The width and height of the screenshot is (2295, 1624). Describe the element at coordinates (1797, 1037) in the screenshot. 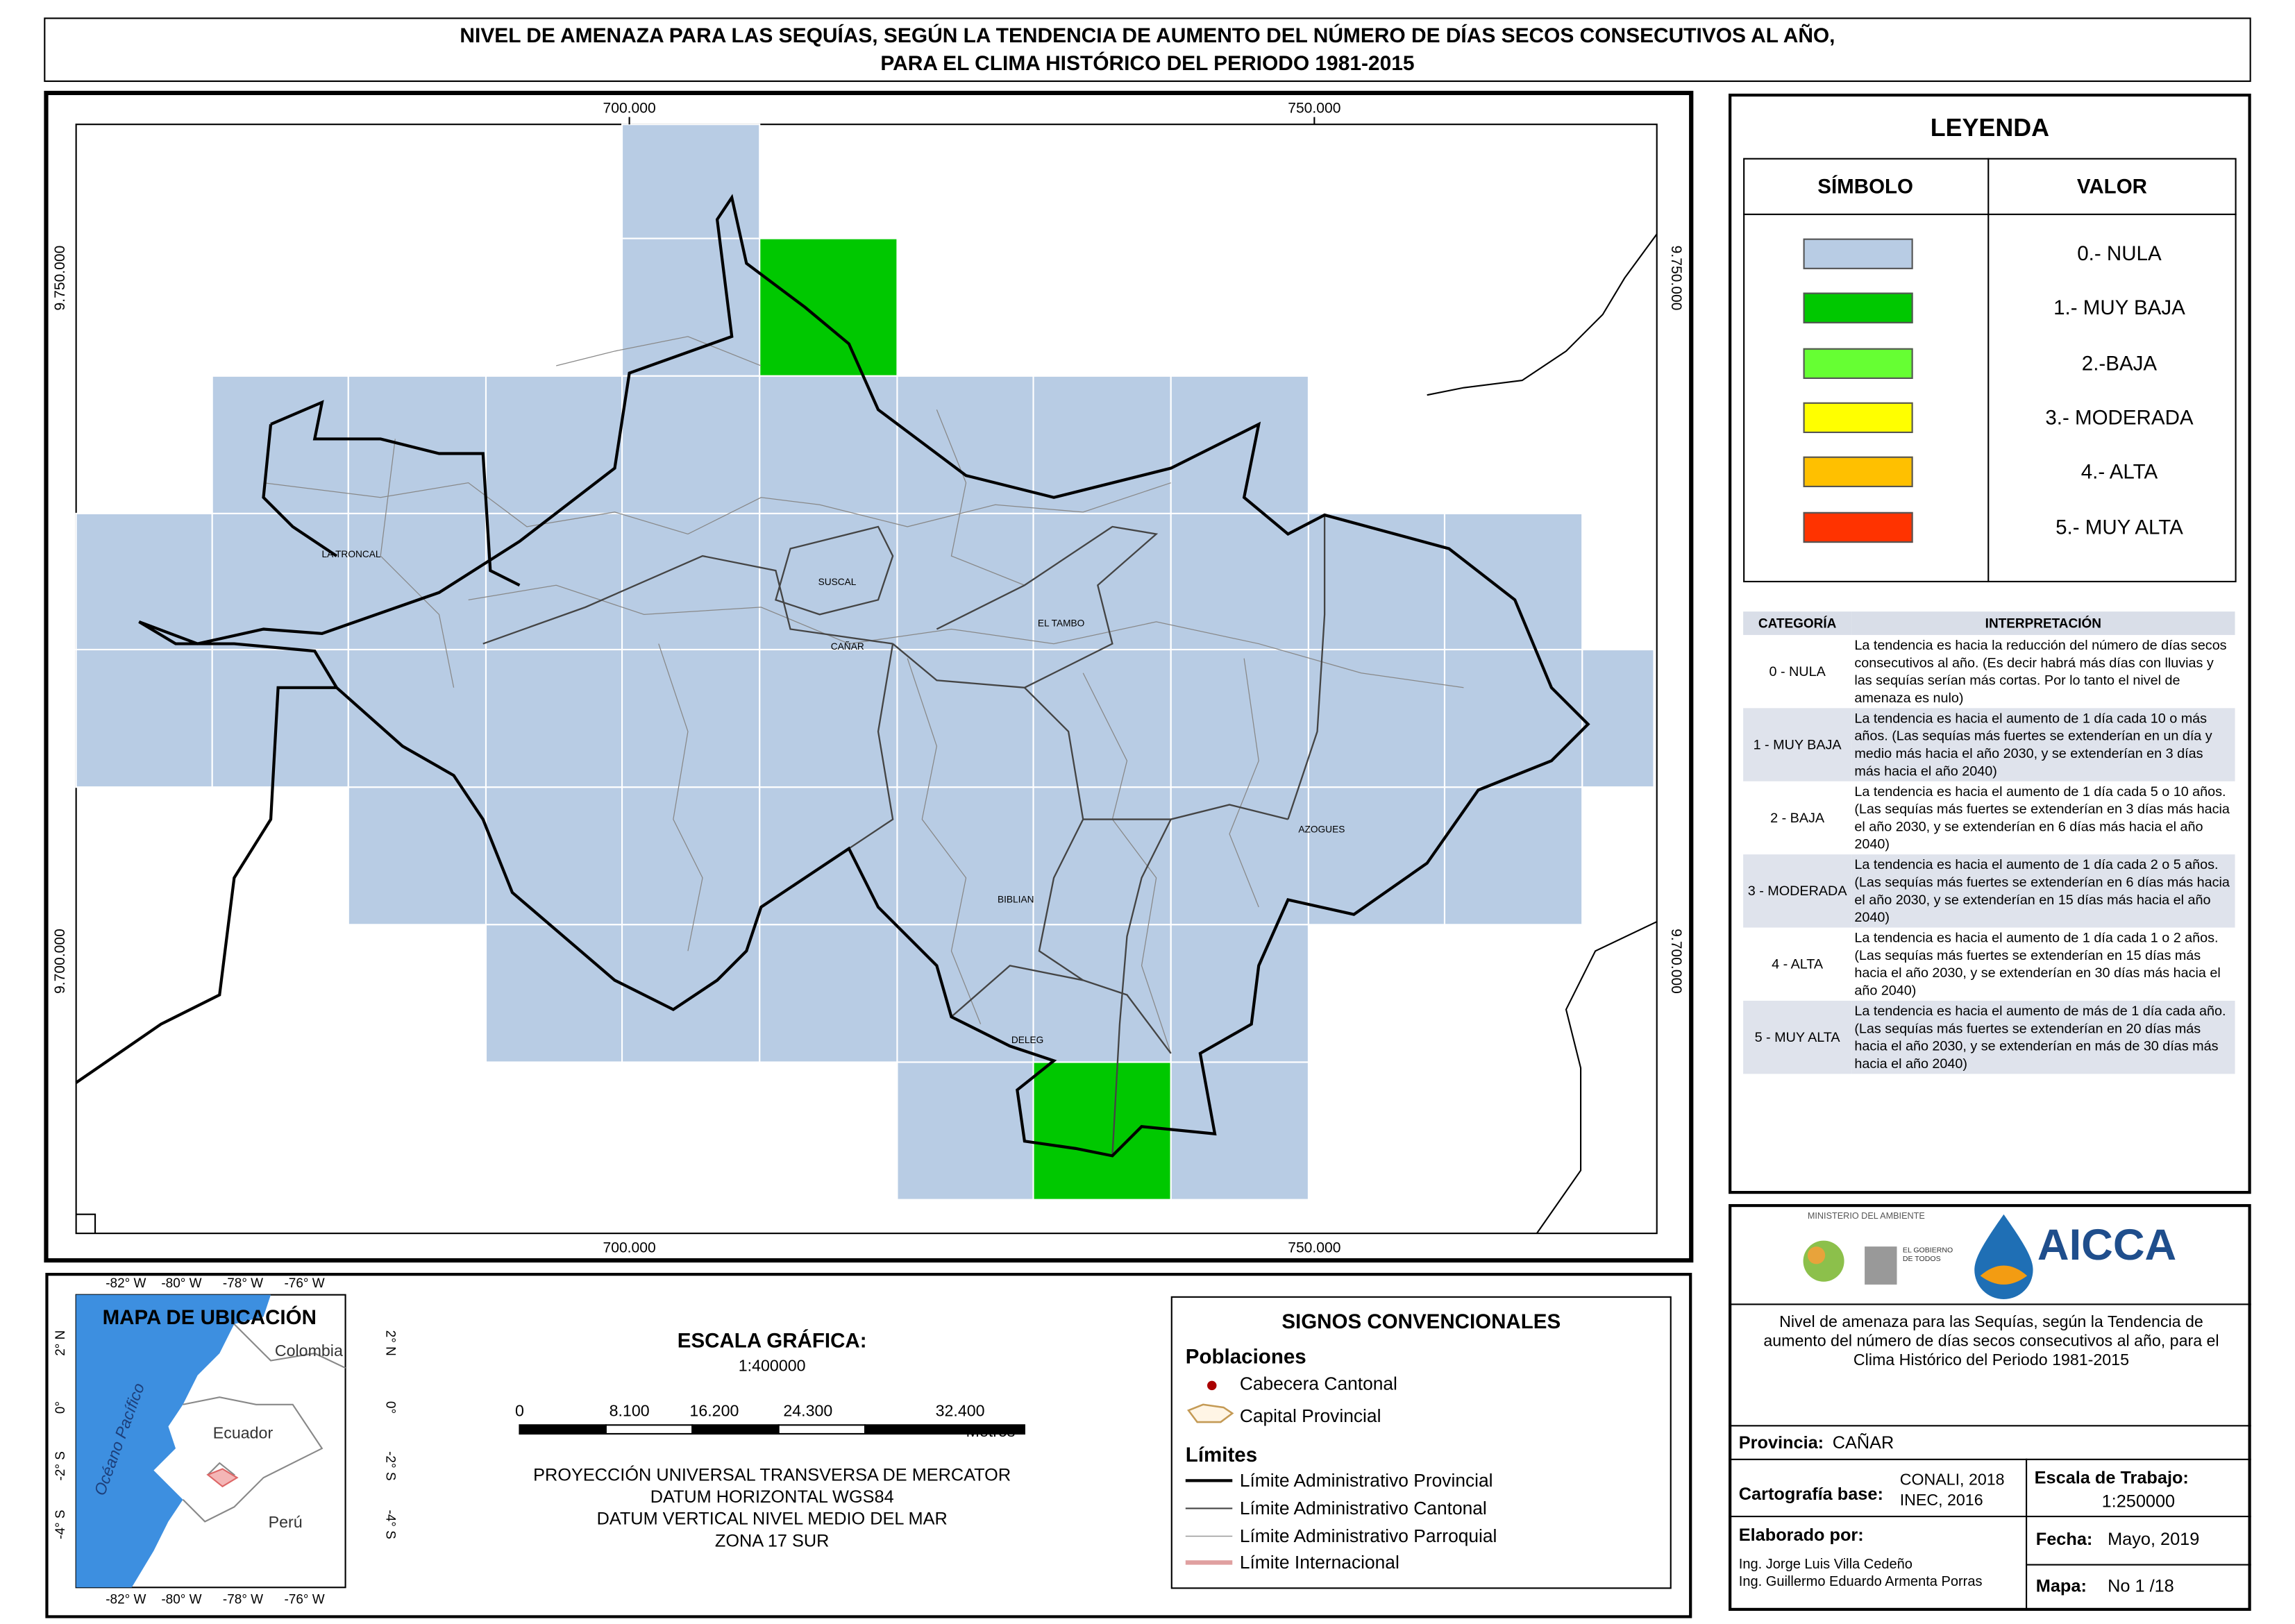

I see `category: 5 - MUY ALTA` at that location.